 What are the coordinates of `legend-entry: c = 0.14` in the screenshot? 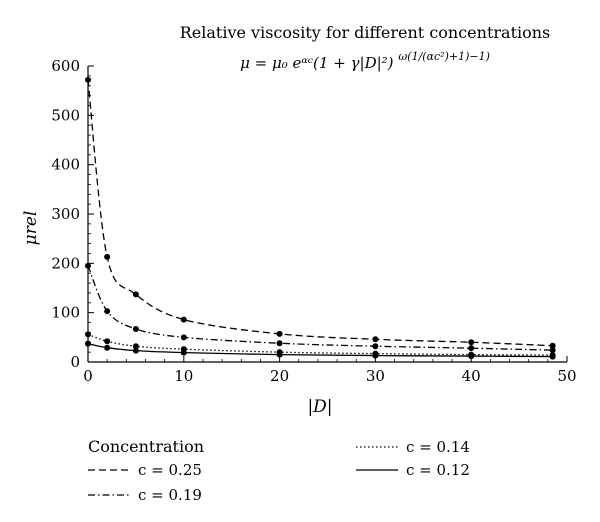 It's located at (438, 447).